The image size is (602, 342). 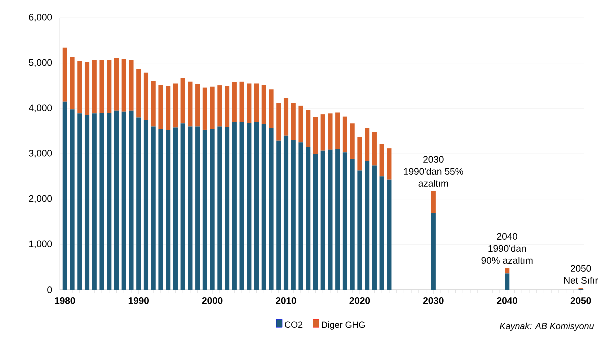 I want to click on x-tick-label: 2040, so click(x=507, y=301).